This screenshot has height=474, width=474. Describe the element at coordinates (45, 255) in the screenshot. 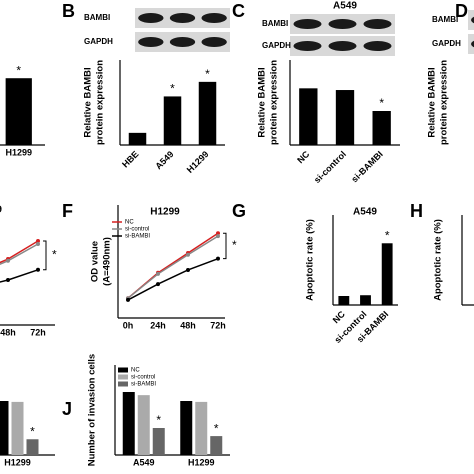

I see `bracket` at that location.